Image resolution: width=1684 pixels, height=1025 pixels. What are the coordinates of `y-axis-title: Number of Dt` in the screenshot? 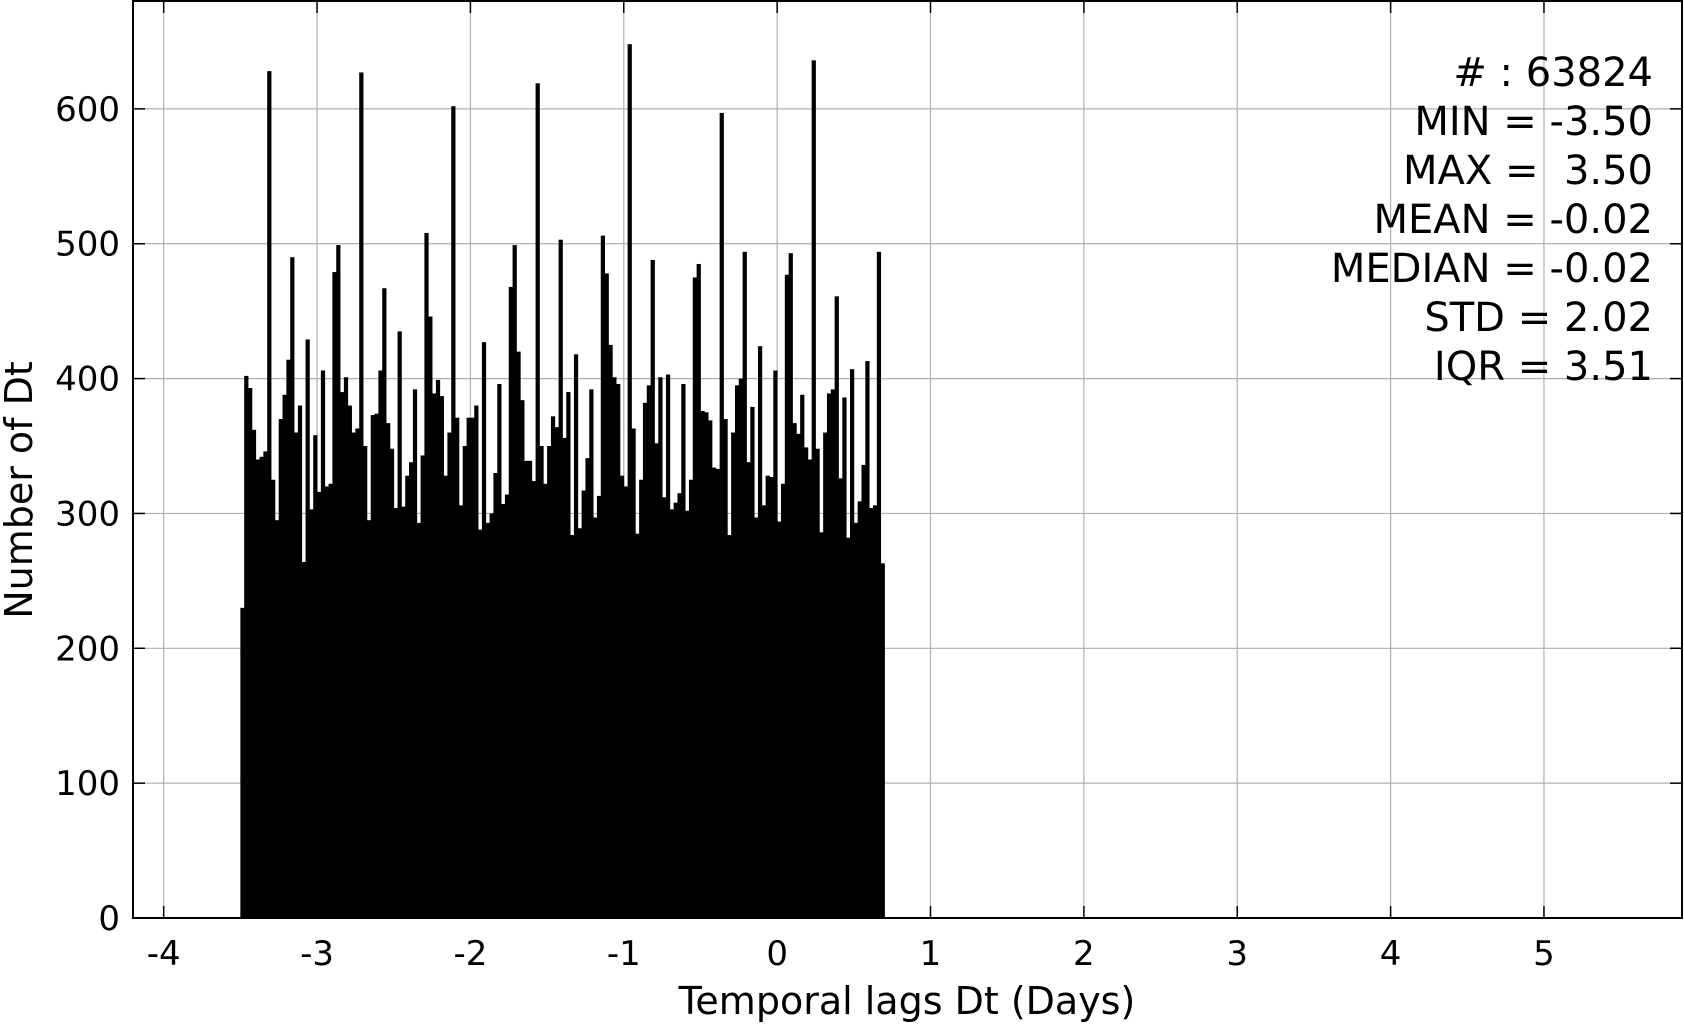 It's located at (20, 490).